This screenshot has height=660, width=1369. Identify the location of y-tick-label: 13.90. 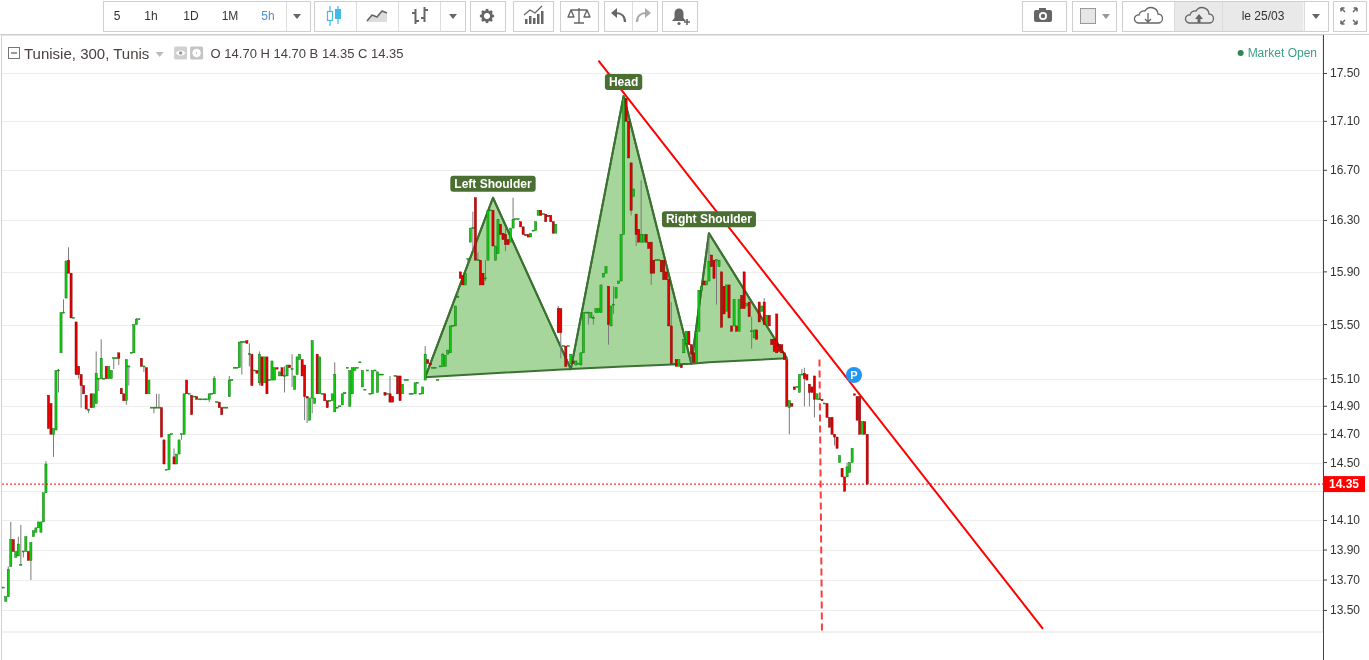
(1345, 550).